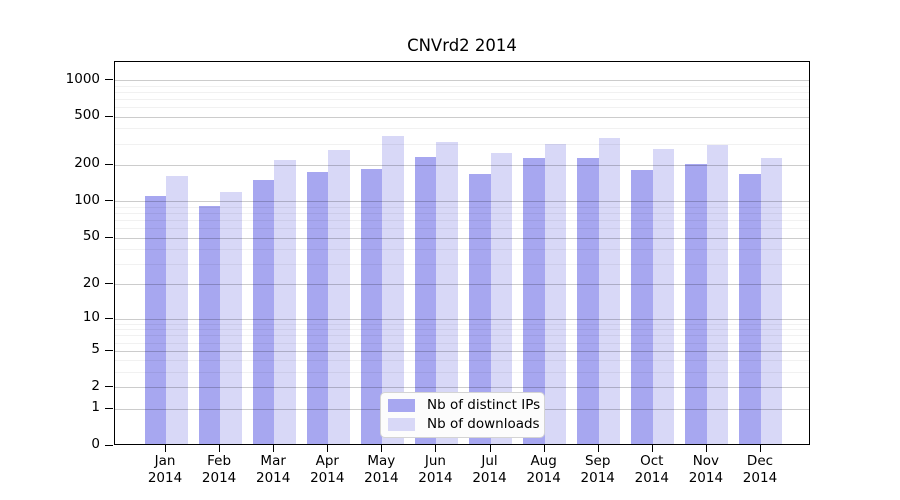 This screenshot has width=900, height=500. What do you see at coordinates (534, 301) in the screenshot?
I see `bar-ips-aug` at bounding box center [534, 301].